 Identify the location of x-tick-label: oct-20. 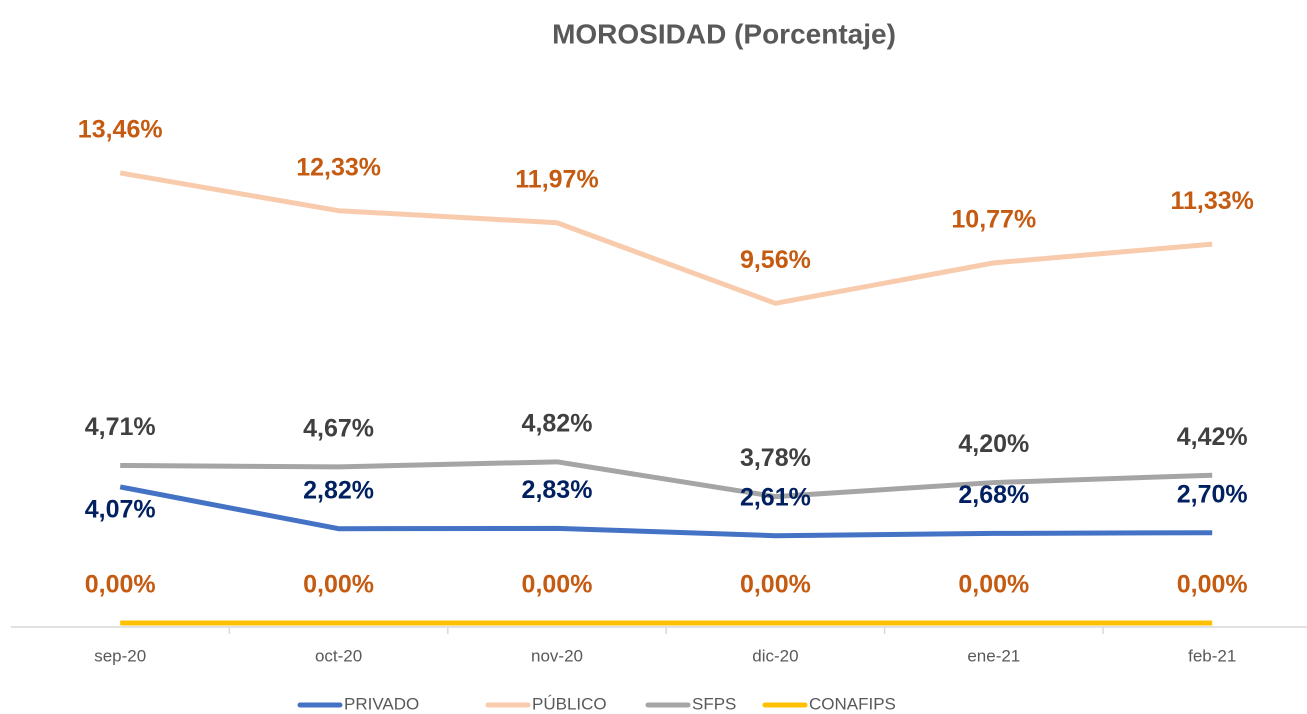
(338, 655).